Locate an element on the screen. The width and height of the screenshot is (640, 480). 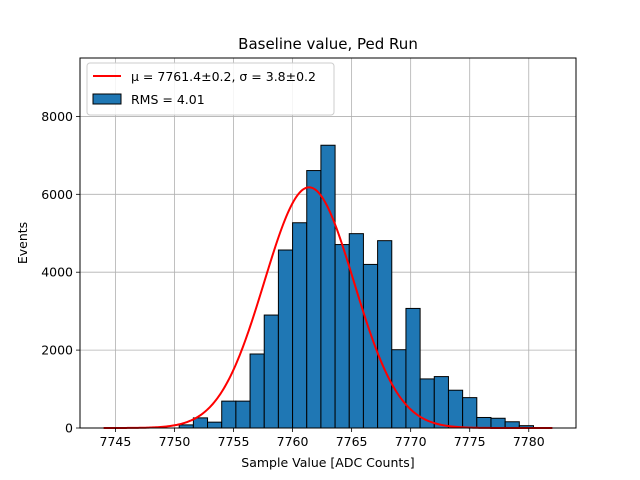
x-tick-label: 7765 is located at coordinates (352, 441).